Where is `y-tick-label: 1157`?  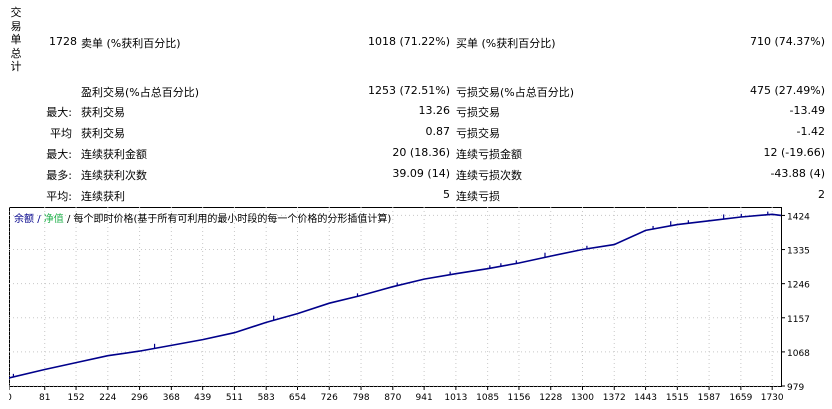 y-tick-label: 1157 is located at coordinates (798, 320).